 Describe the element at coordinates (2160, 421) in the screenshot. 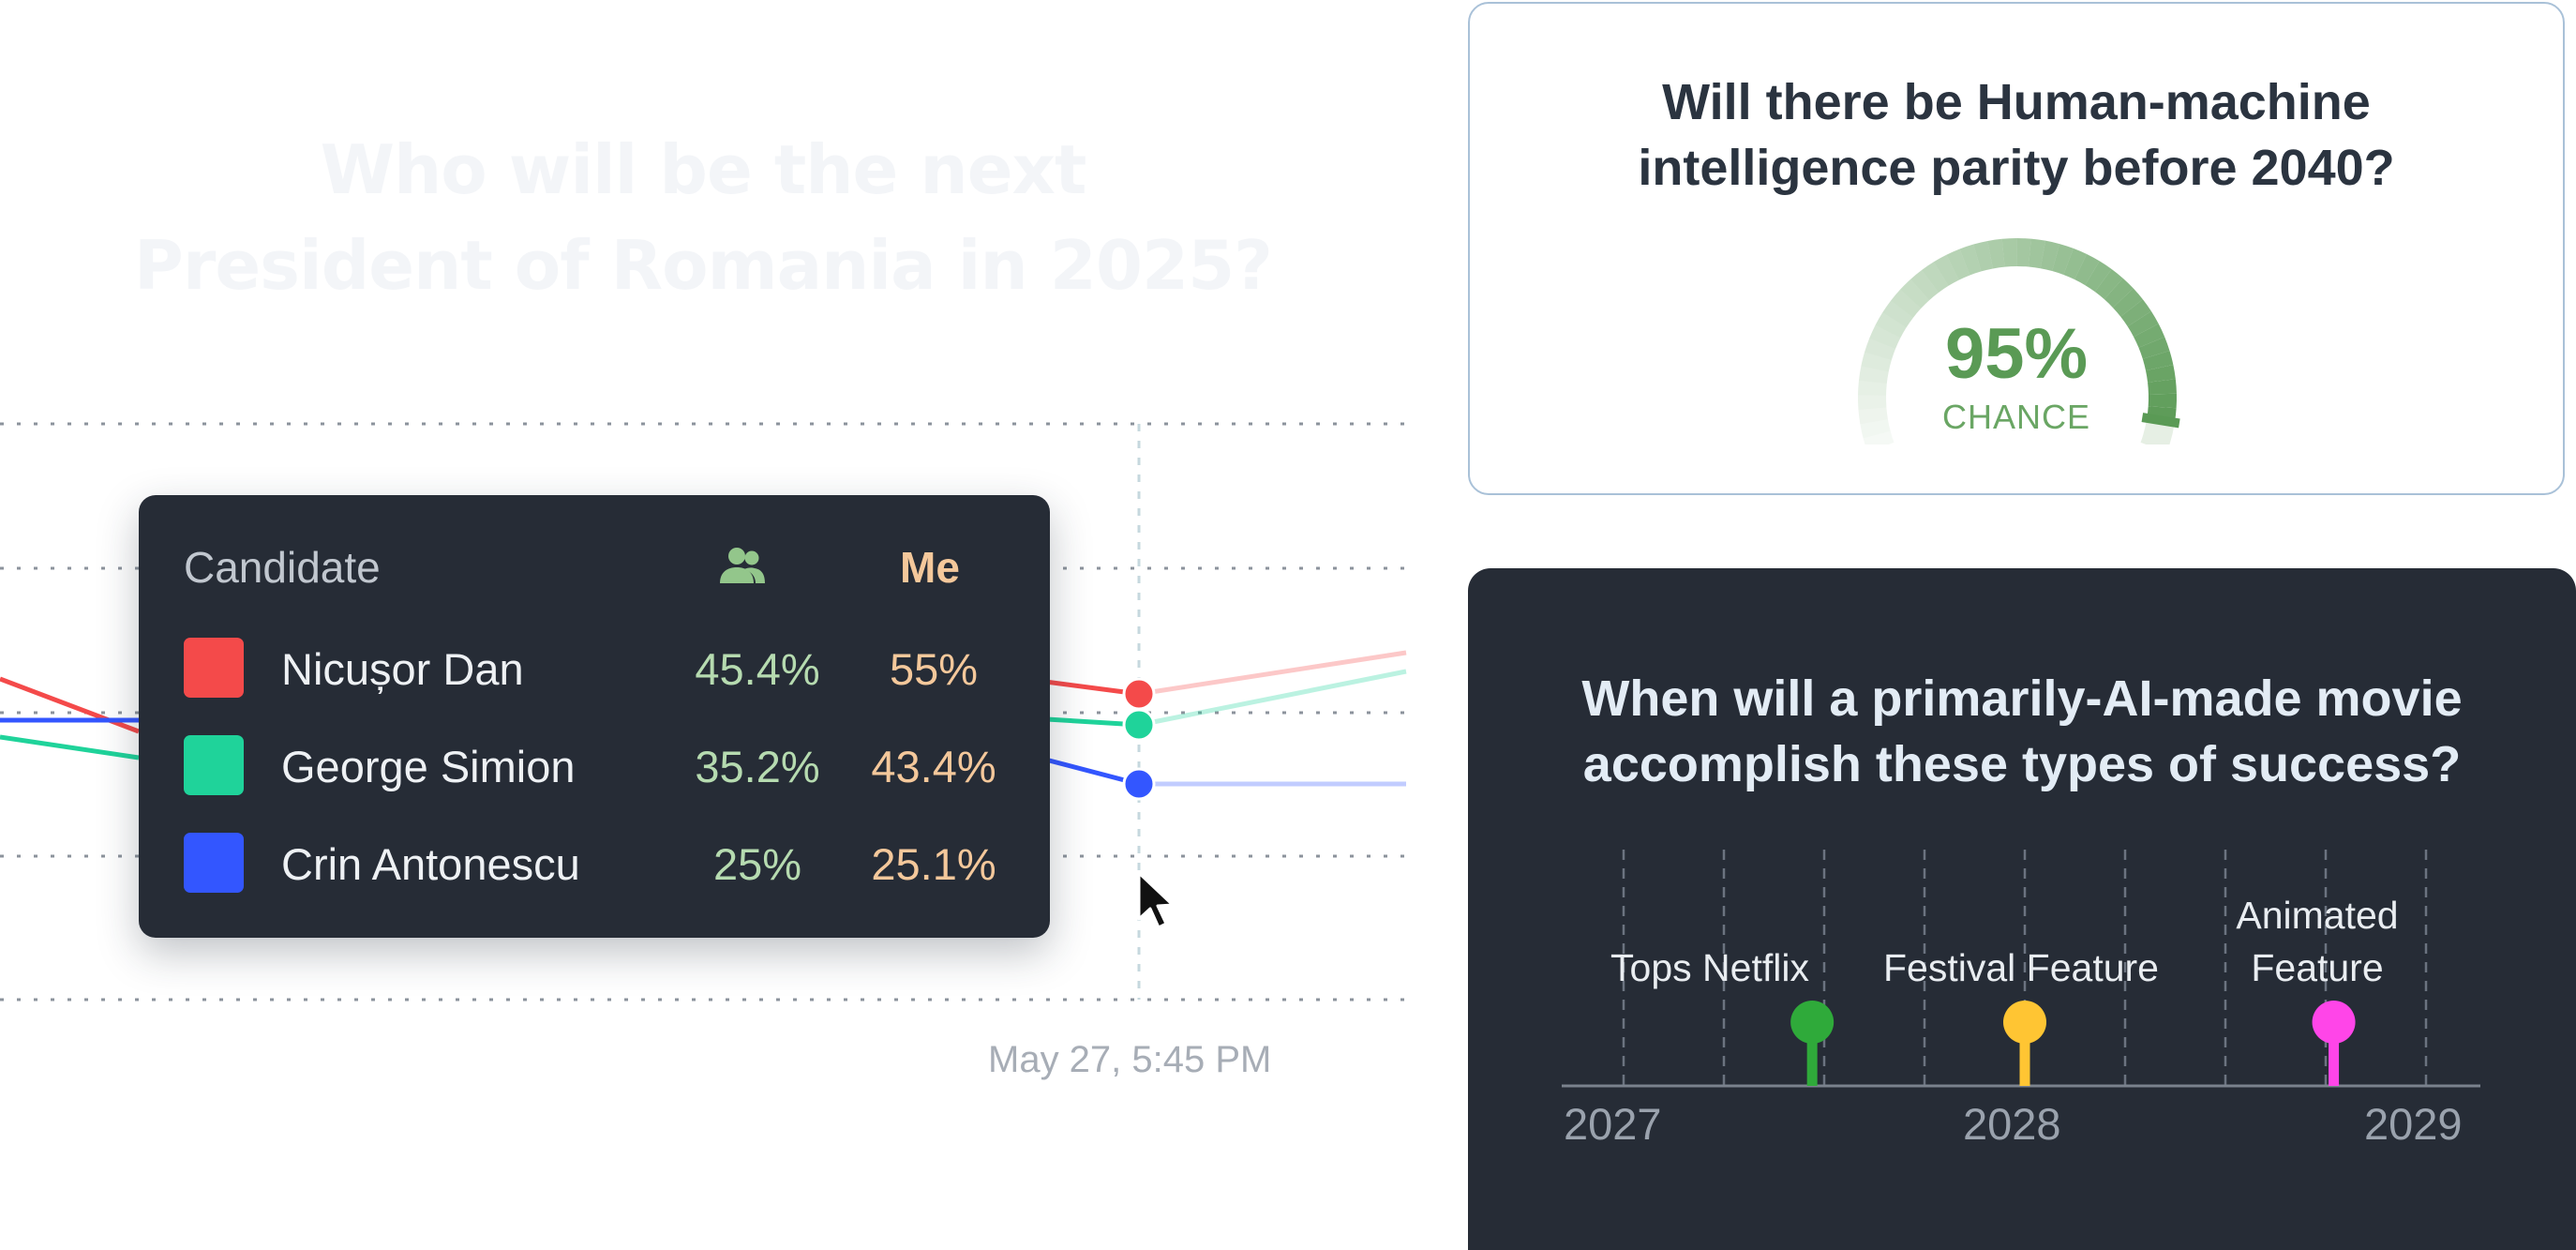

I see `gauge-needle-marker` at that location.